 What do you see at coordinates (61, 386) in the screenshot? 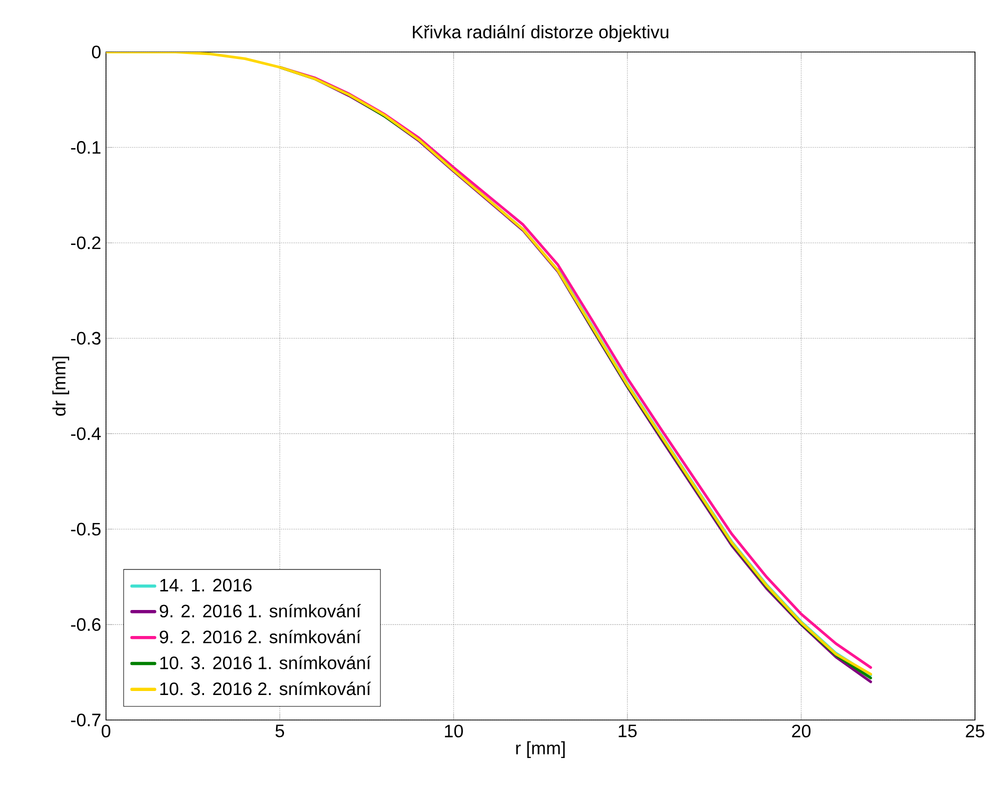
I see `y-axis-title: dr [mm]` at bounding box center [61, 386].